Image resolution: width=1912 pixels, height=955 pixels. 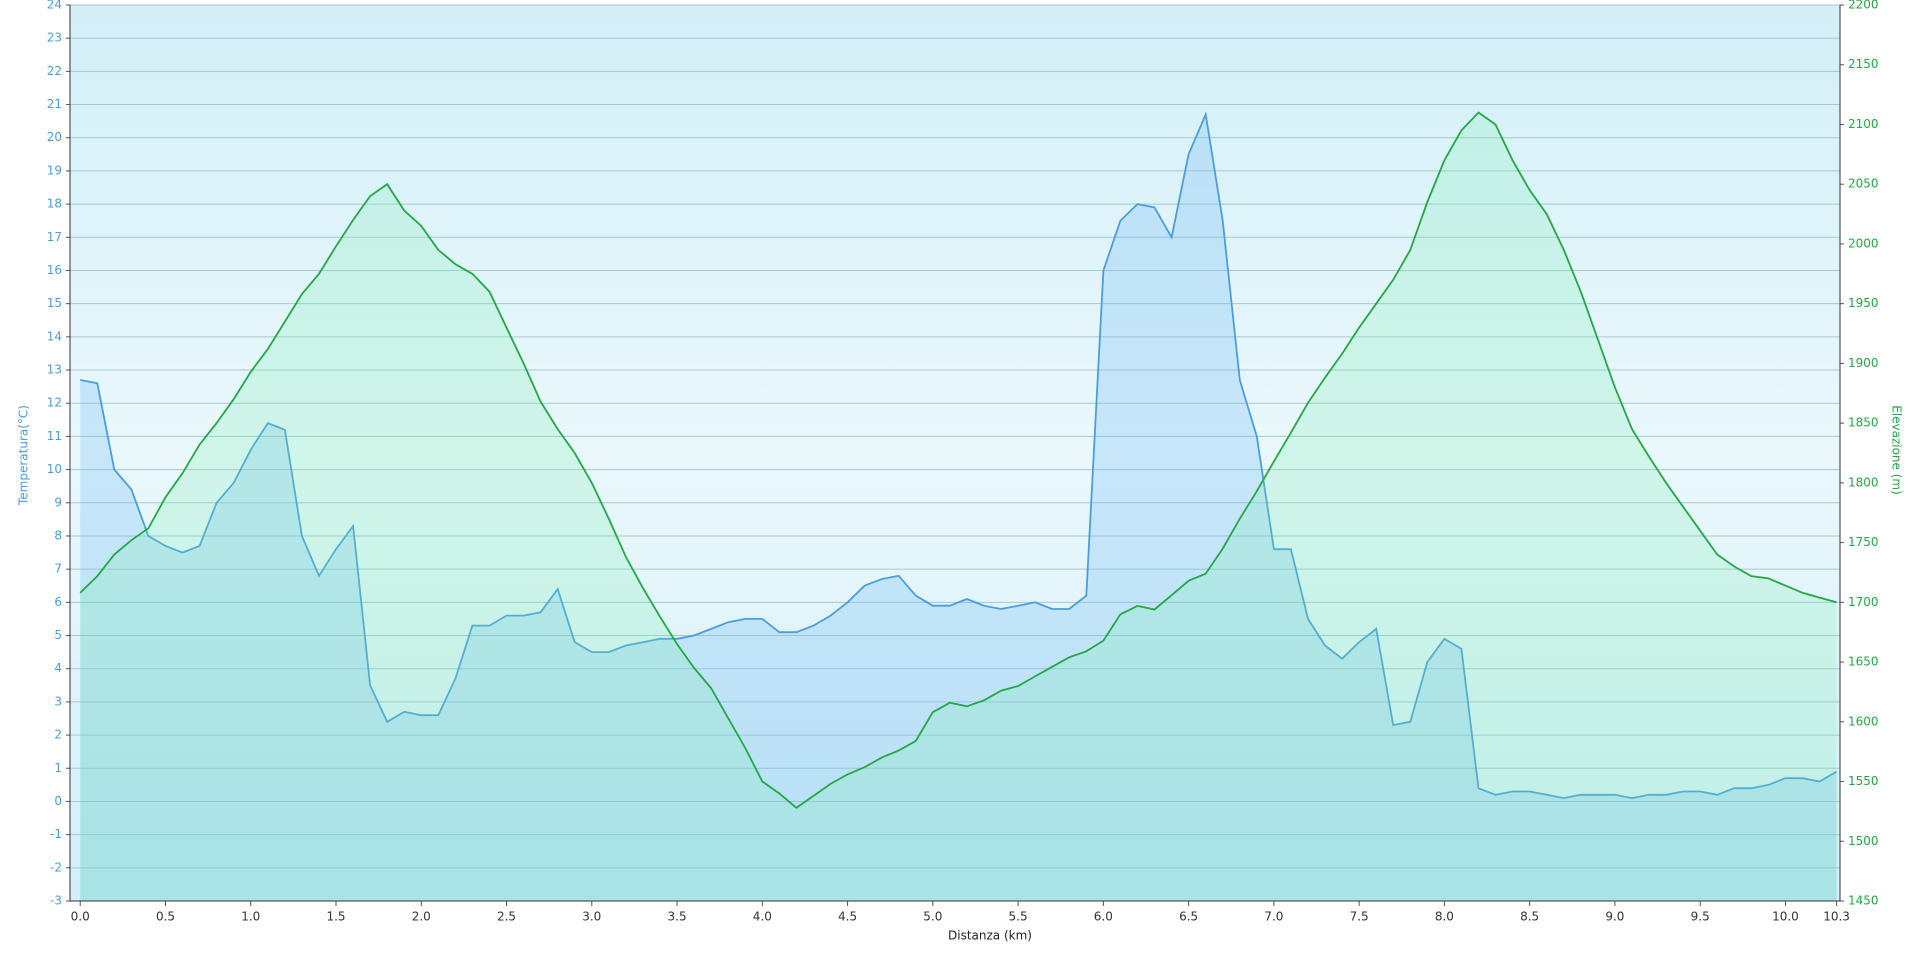 I want to click on y2-tick-label: 1500, so click(x=1863, y=841).